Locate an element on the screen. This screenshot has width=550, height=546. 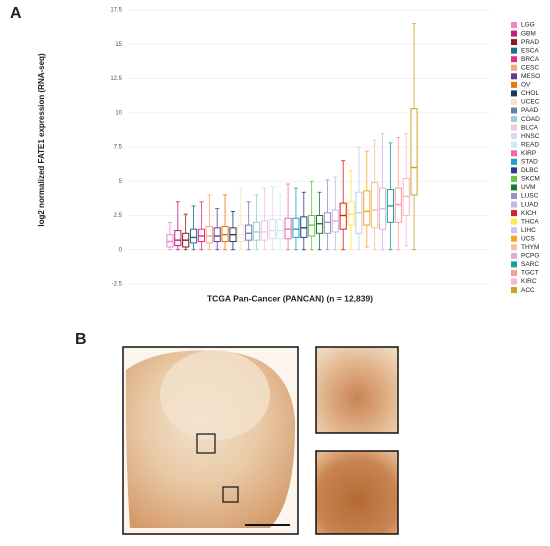
panel-label: A is located at coordinates (16, 13).